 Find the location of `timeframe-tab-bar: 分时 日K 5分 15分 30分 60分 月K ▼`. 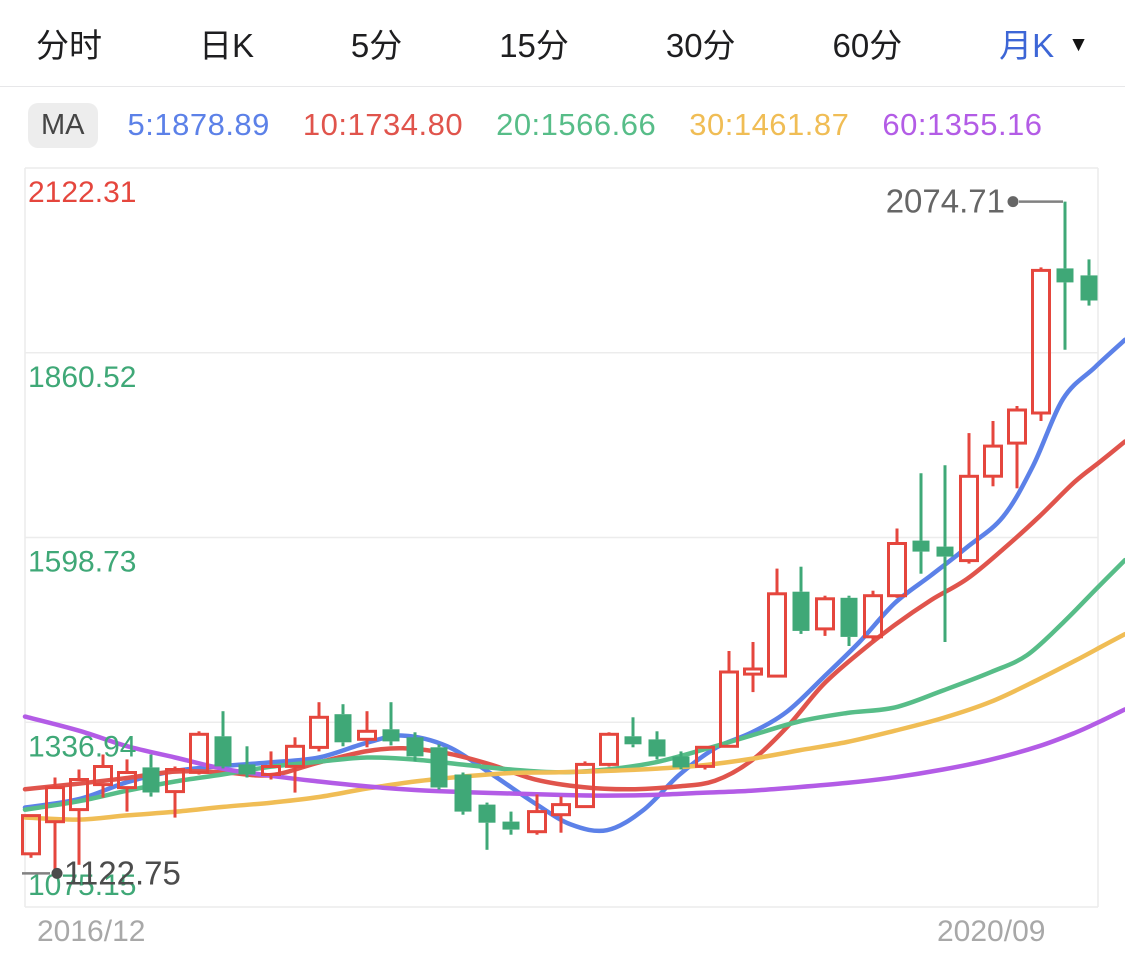

timeframe-tab-bar: 分时 日K 5分 15分 30分 60分 月K ▼ is located at coordinates (562, 43).